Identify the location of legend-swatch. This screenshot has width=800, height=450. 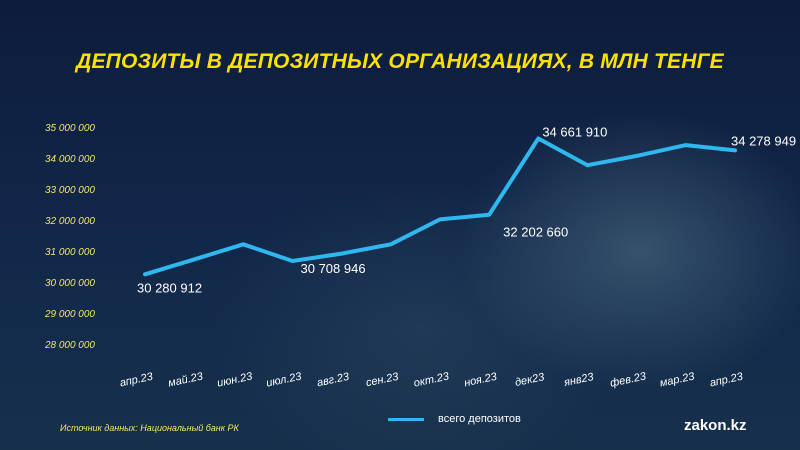
(406, 419).